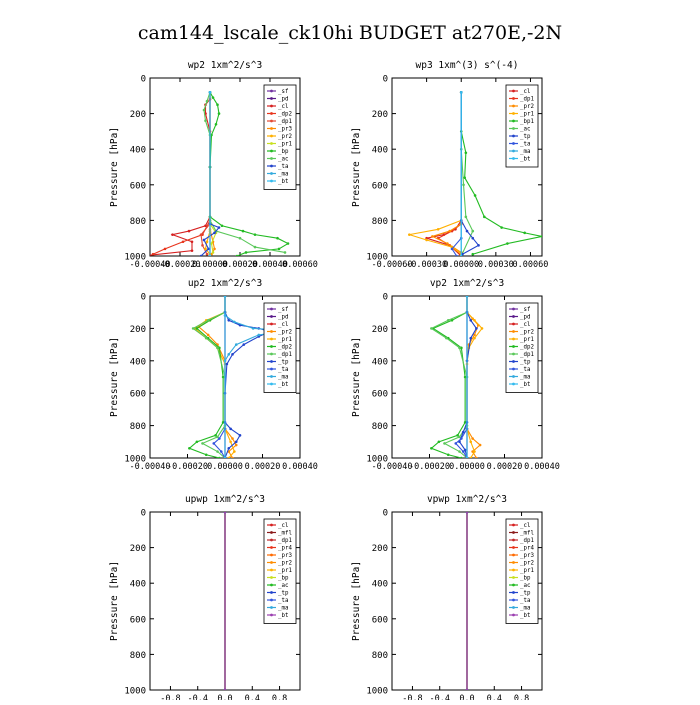 This screenshot has width=700, height=705. Describe the element at coordinates (466, 697) in the screenshot. I see `x-tick-label: 0.0` at that location.